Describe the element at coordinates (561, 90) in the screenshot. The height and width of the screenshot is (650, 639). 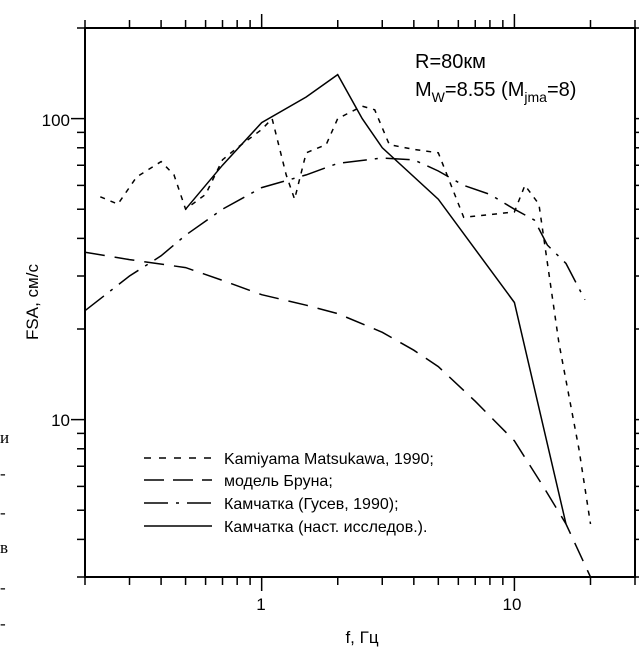
I see `mag-close: =8)` at that location.